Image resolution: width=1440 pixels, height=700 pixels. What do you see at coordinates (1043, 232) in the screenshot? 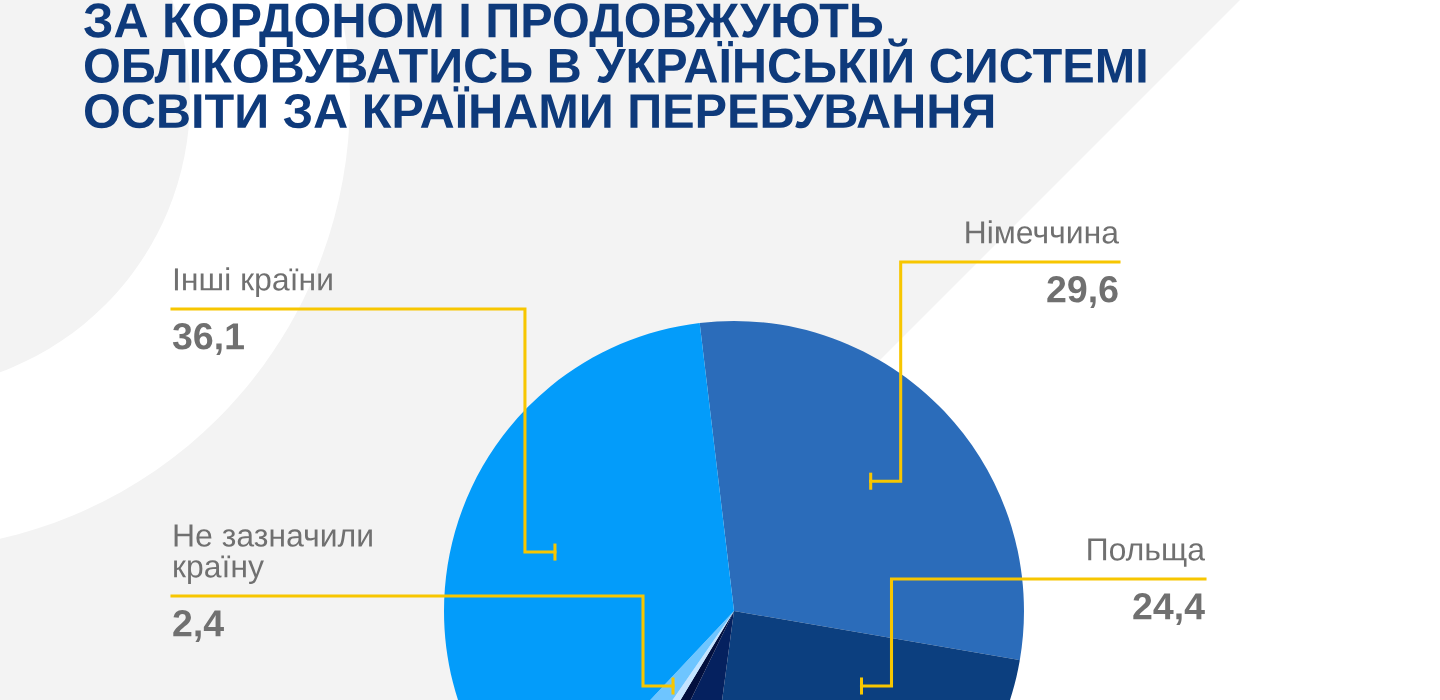
I see `slice-label: Німеччина` at bounding box center [1043, 232].